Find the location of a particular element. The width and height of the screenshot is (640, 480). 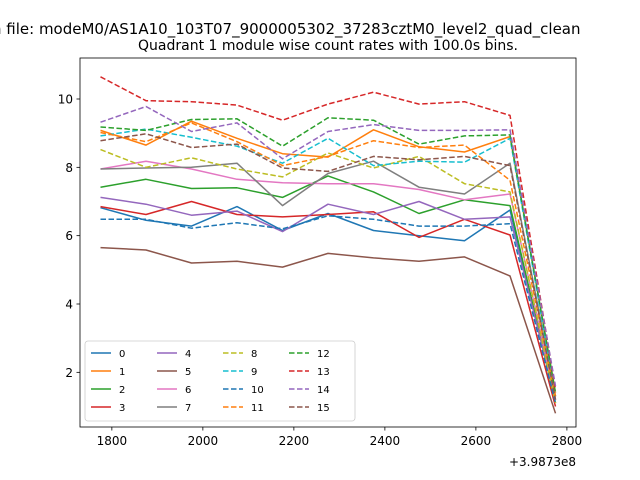

legend-label-4: 4 is located at coordinates (188, 354).